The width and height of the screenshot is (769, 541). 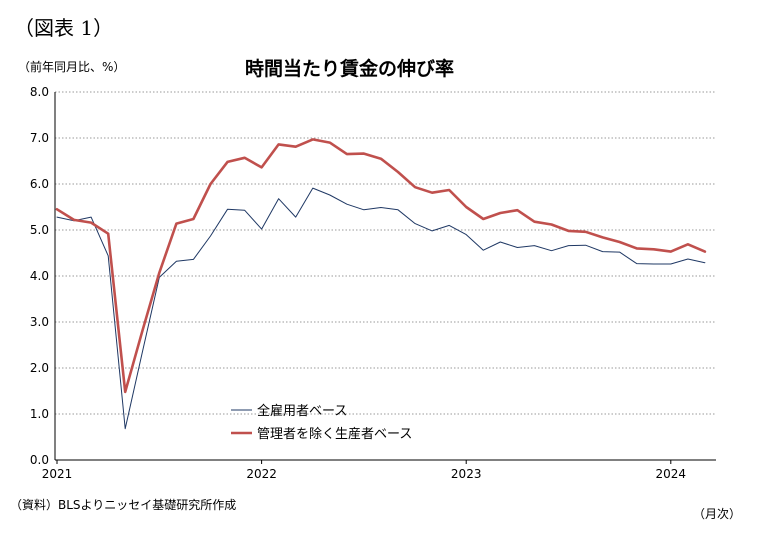 I want to click on y-tick-label: 7.0, so click(x=39, y=138).